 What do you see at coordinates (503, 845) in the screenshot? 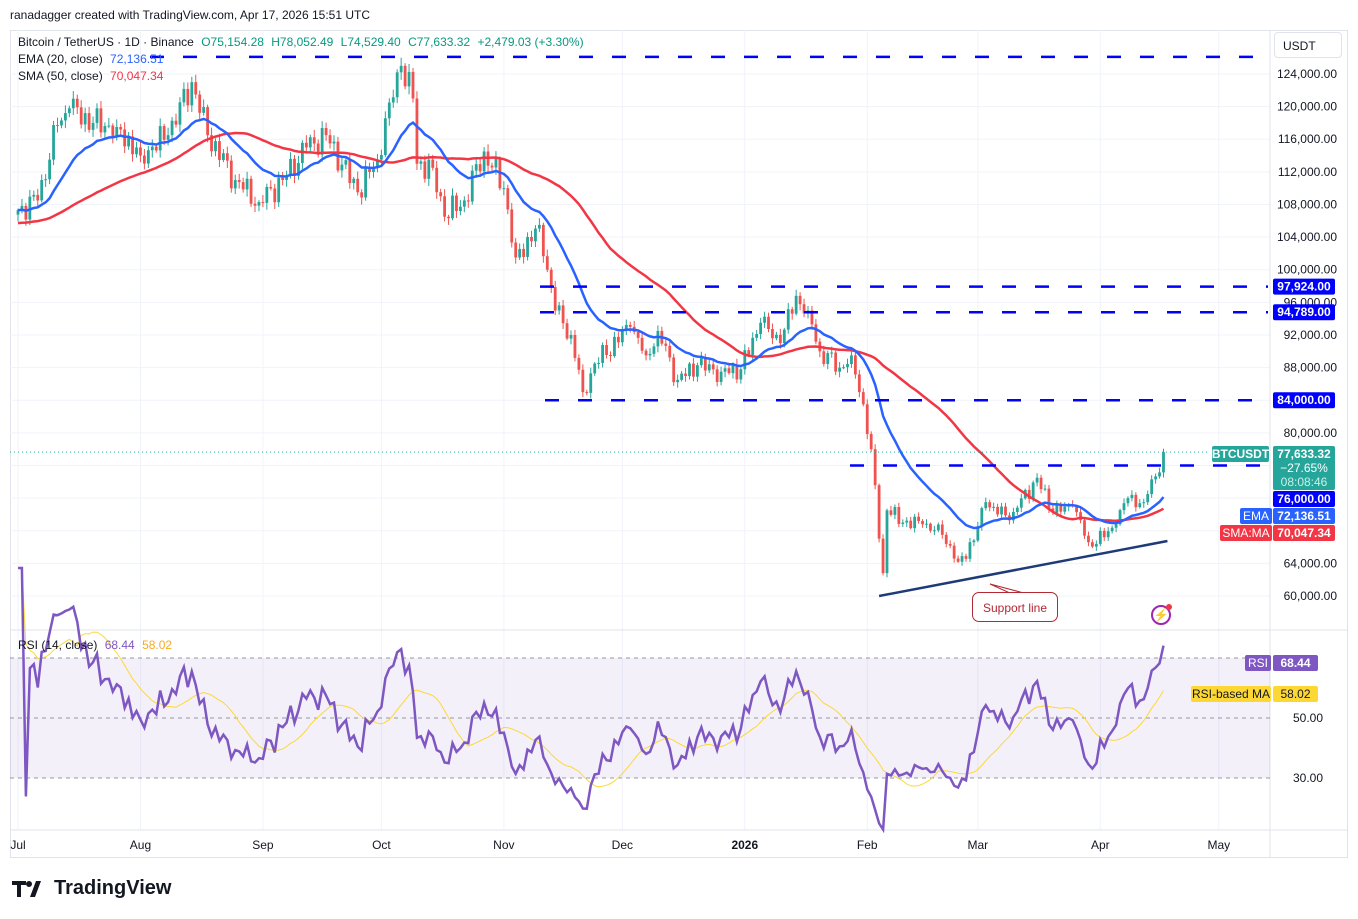
I see `time-tick-label: Nov` at bounding box center [503, 845].